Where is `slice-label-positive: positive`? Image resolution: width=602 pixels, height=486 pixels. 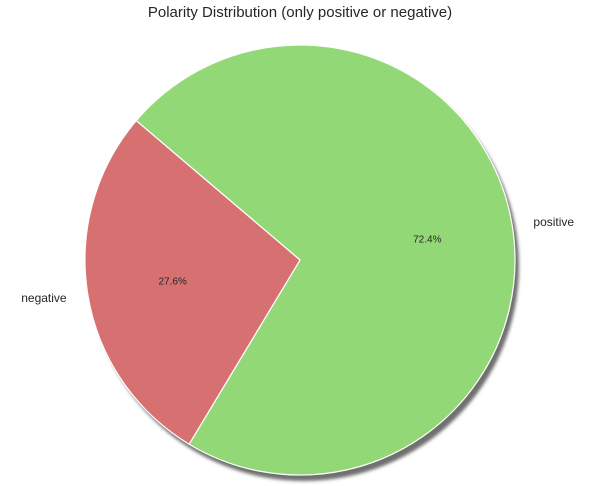
slice-label-positive: positive is located at coordinates (553, 222).